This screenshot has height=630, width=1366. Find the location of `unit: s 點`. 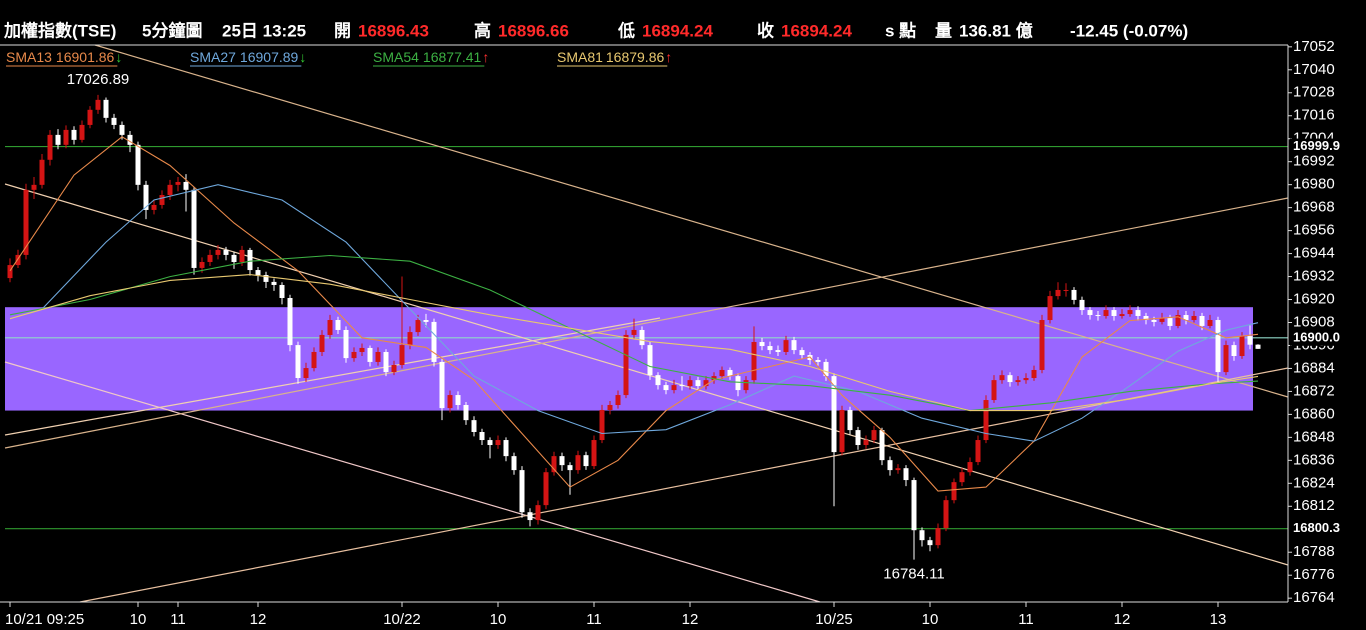

unit: s 點 is located at coordinates (900, 30).